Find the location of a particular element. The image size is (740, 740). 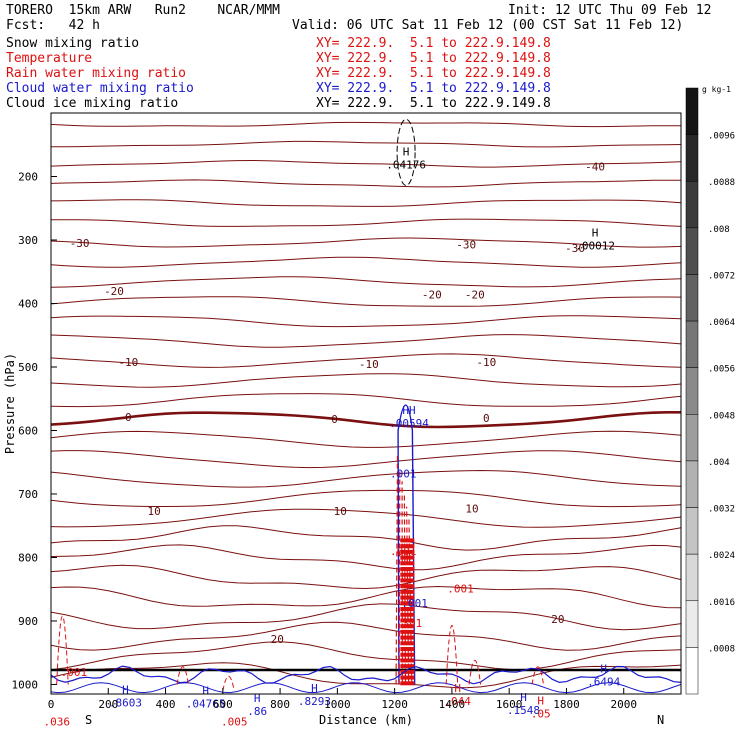

colorbar-label: .0072 is located at coordinates (721, 276).